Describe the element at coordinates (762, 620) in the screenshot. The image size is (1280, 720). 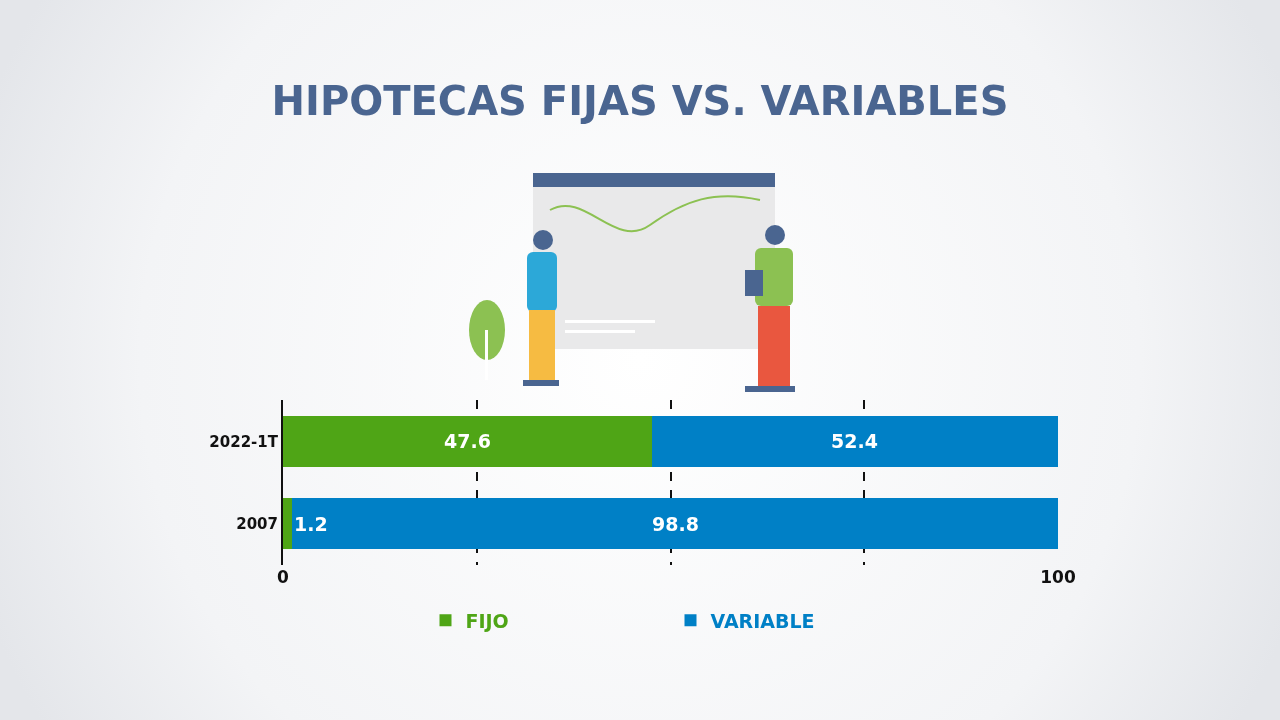
I see `legend-label: VARIABLE` at that location.